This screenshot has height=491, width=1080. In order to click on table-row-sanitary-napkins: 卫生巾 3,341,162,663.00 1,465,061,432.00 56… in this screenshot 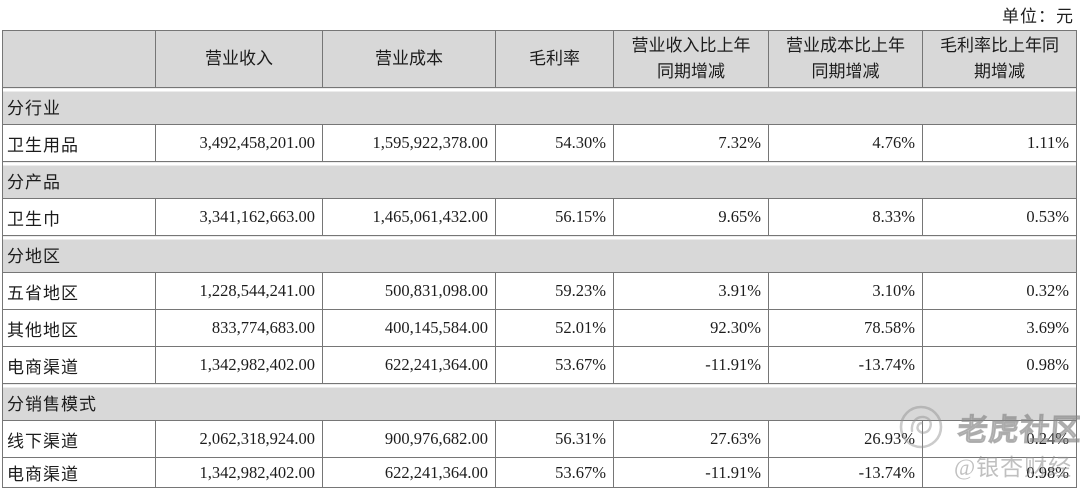, I will do `click(539, 217)`.